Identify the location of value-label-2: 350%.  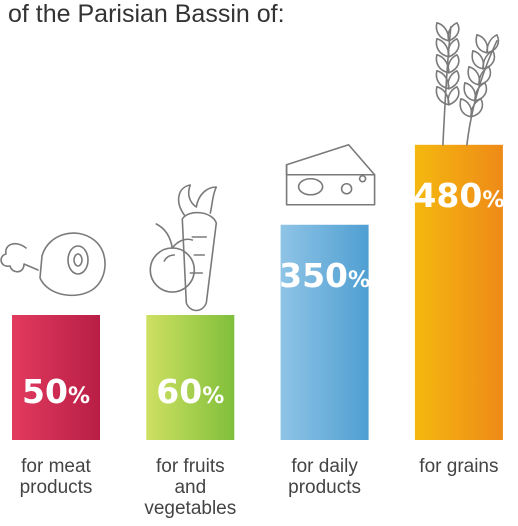
(324, 275).